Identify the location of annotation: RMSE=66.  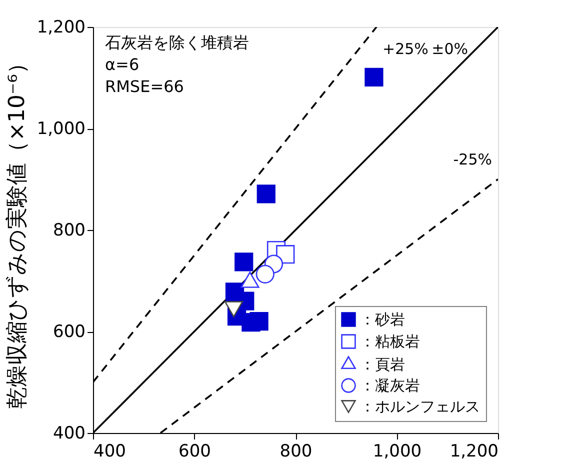
(144, 86).